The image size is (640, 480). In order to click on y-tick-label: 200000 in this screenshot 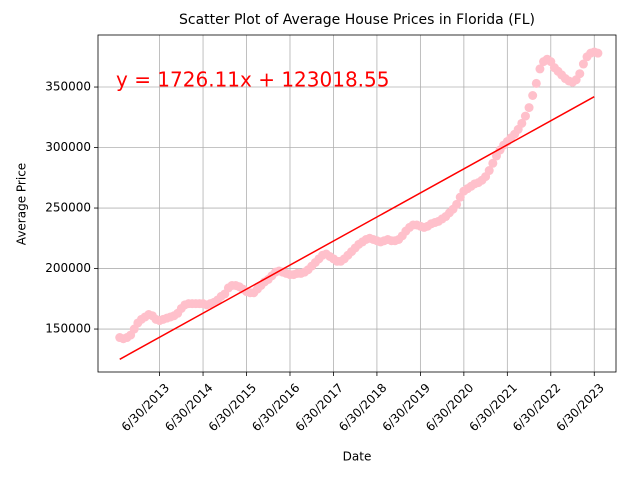, I will do `click(68, 268)`.